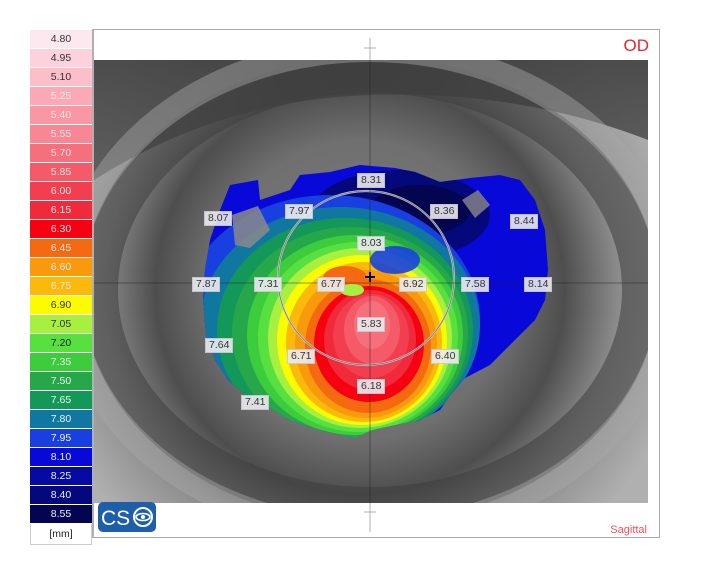 This screenshot has width=701, height=566. I want to click on legend-swatch: 8.25, so click(61, 476).